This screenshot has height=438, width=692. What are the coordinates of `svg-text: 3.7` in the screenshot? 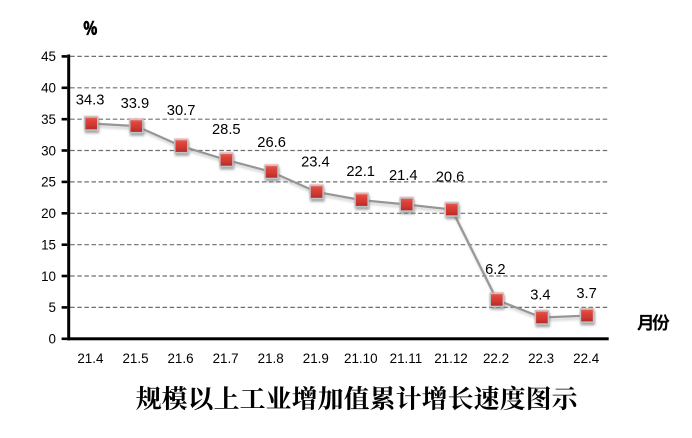 It's located at (586, 294).